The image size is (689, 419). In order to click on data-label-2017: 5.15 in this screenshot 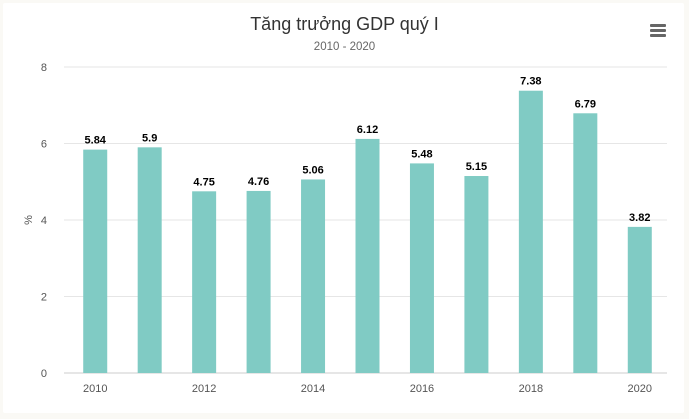, I will do `click(476, 167)`.